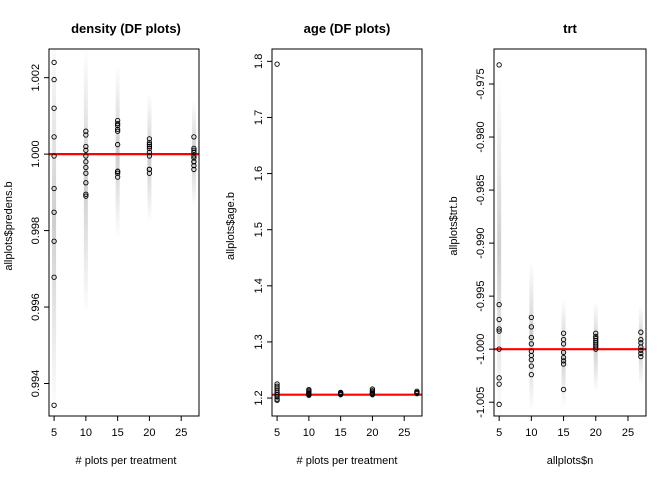  Describe the element at coordinates (481, 296) in the screenshot. I see `y-tick-label: -0.995` at that location.